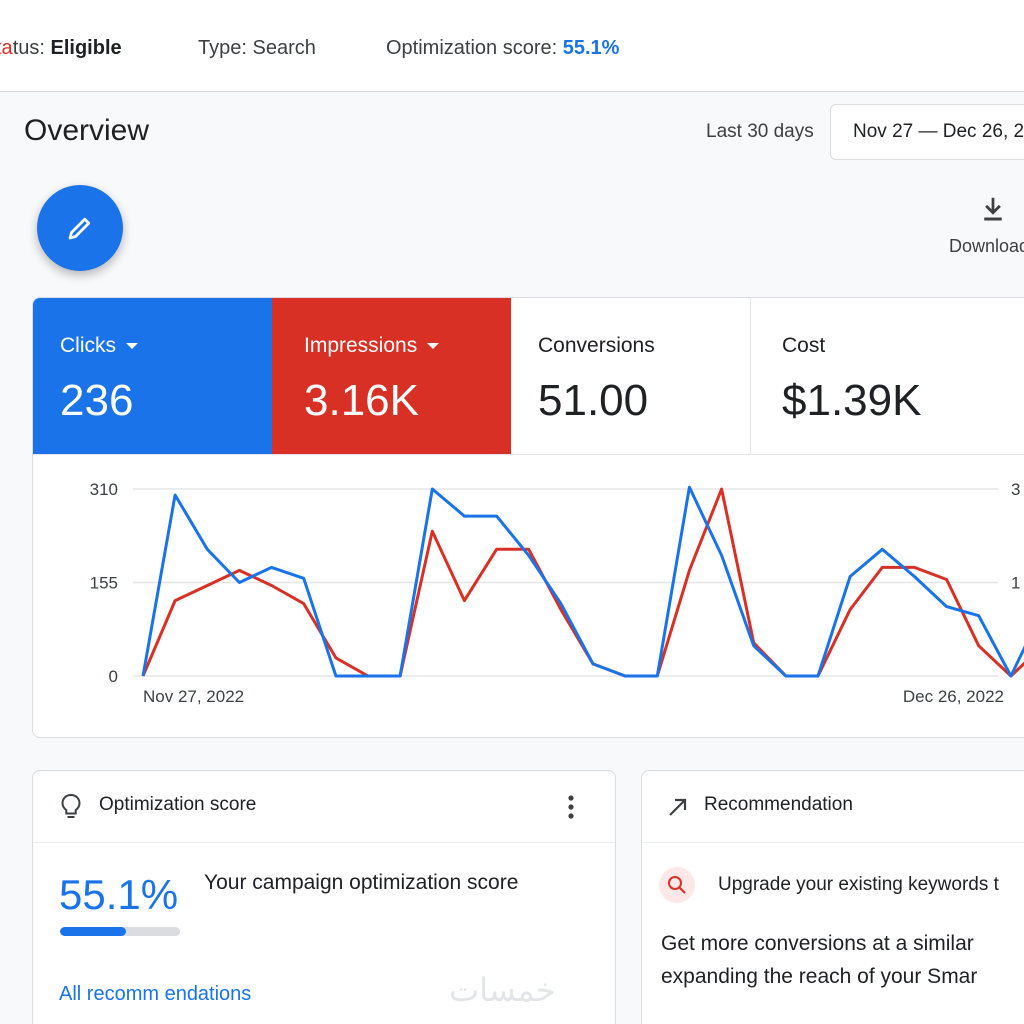 The image size is (1024, 1024). I want to click on metric-tile-conversions: Conversions 51.00, so click(631, 376).